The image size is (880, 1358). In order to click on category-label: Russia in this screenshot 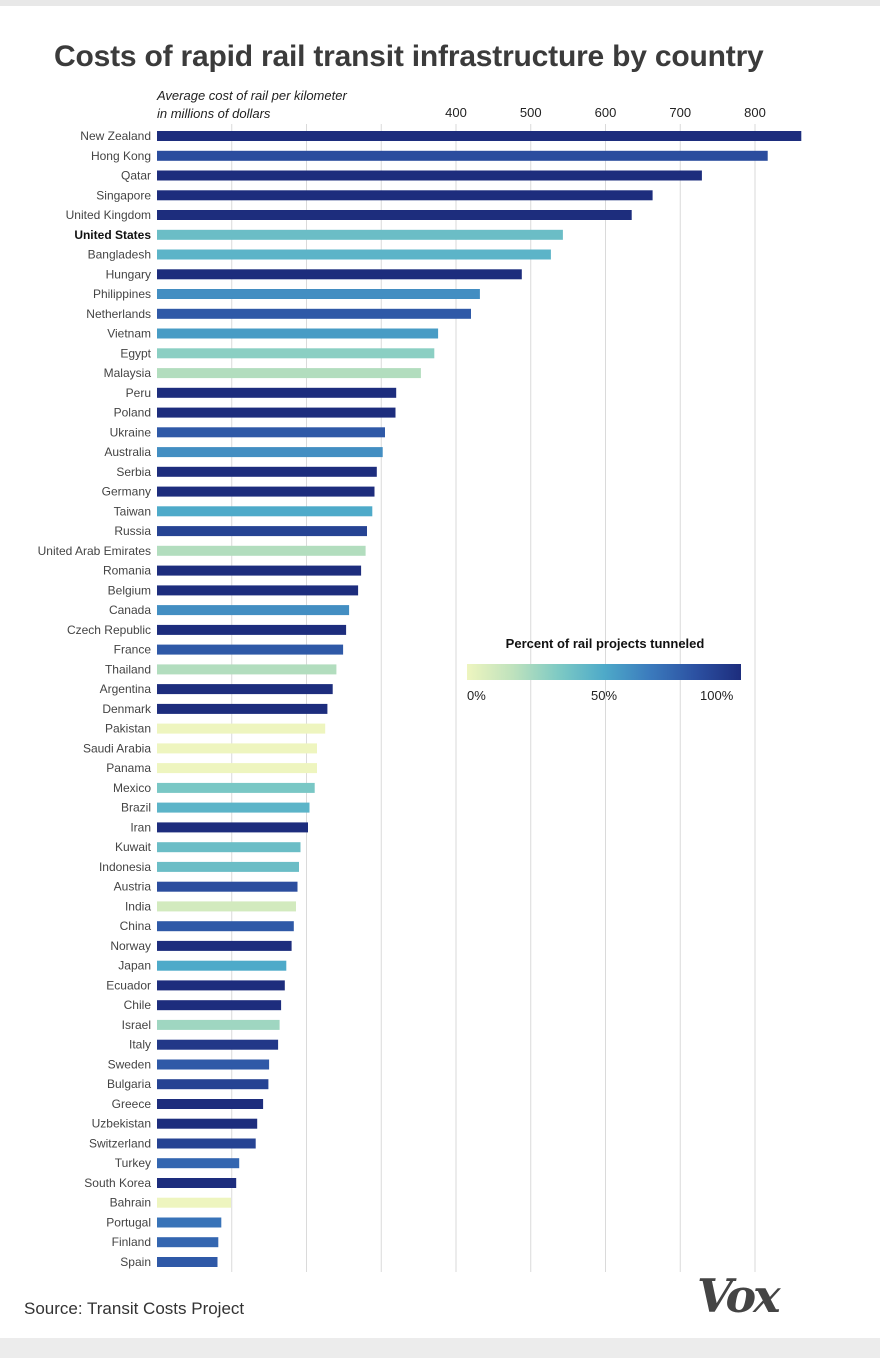, I will do `click(132, 531)`.